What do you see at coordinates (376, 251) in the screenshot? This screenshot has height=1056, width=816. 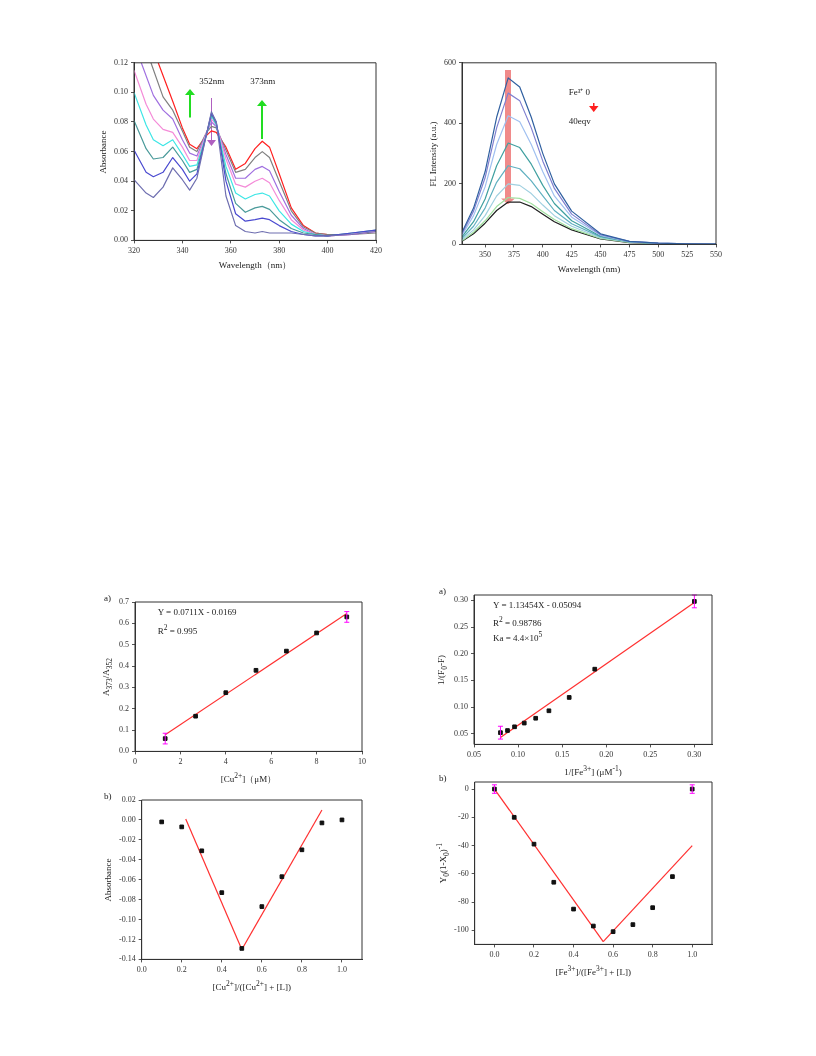 I see `x-tick-label: 420` at bounding box center [376, 251].